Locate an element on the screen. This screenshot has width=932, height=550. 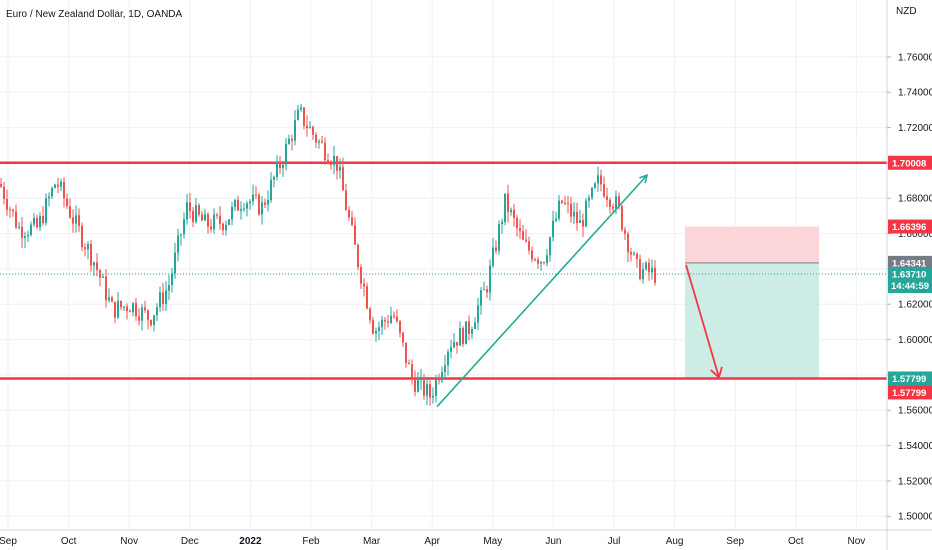
price-tick-label: 1.68000 is located at coordinates (915, 199).